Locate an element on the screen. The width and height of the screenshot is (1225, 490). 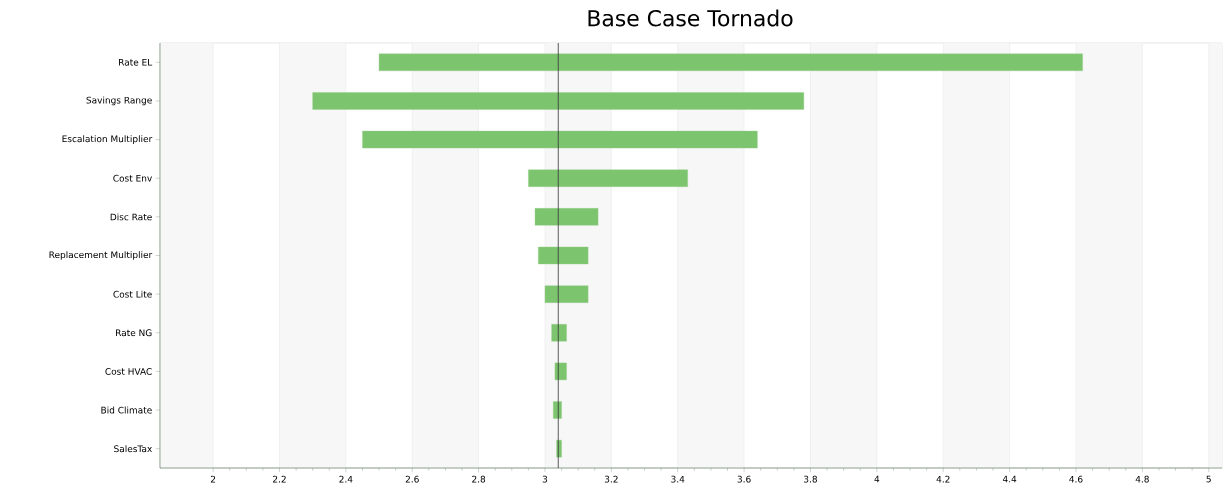
x-tick-label: 3.6 is located at coordinates (744, 479).